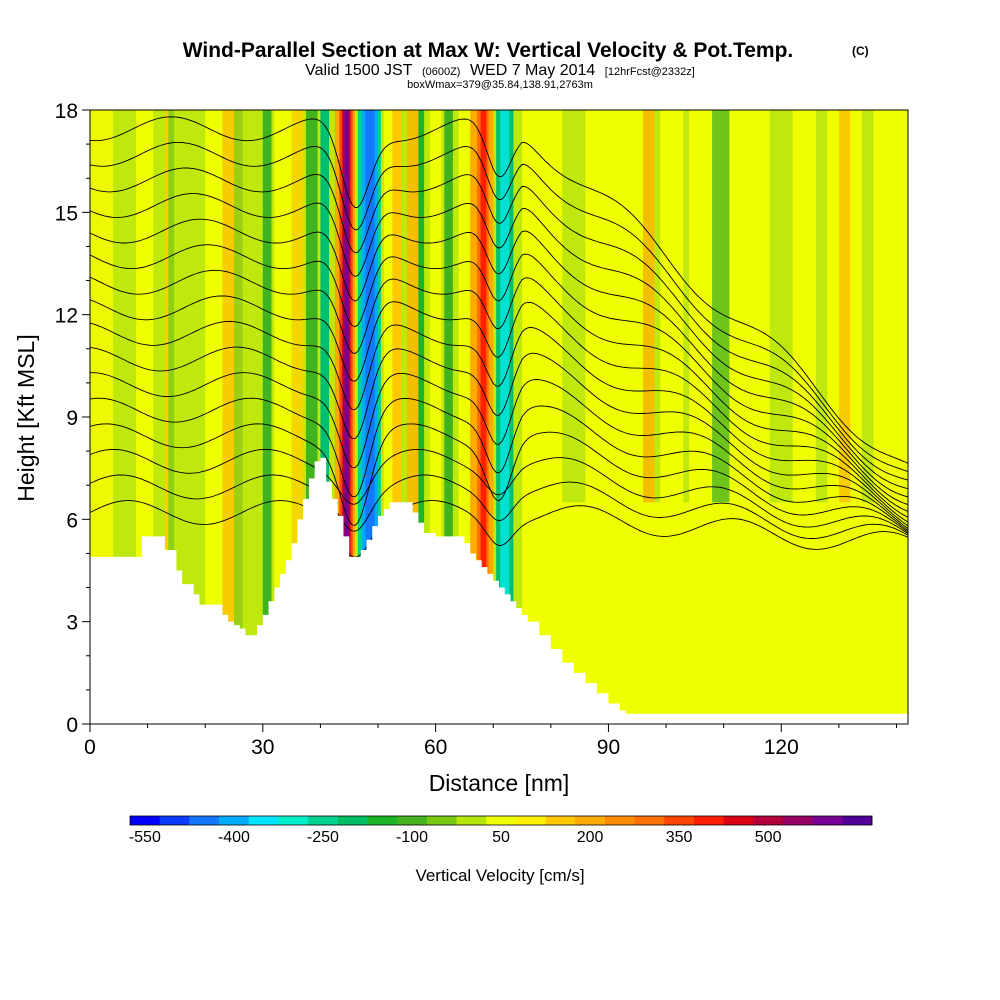 This screenshot has height=1000, width=1000. Describe the element at coordinates (66, 213) in the screenshot. I see `y-tick-label-5: 15` at that location.